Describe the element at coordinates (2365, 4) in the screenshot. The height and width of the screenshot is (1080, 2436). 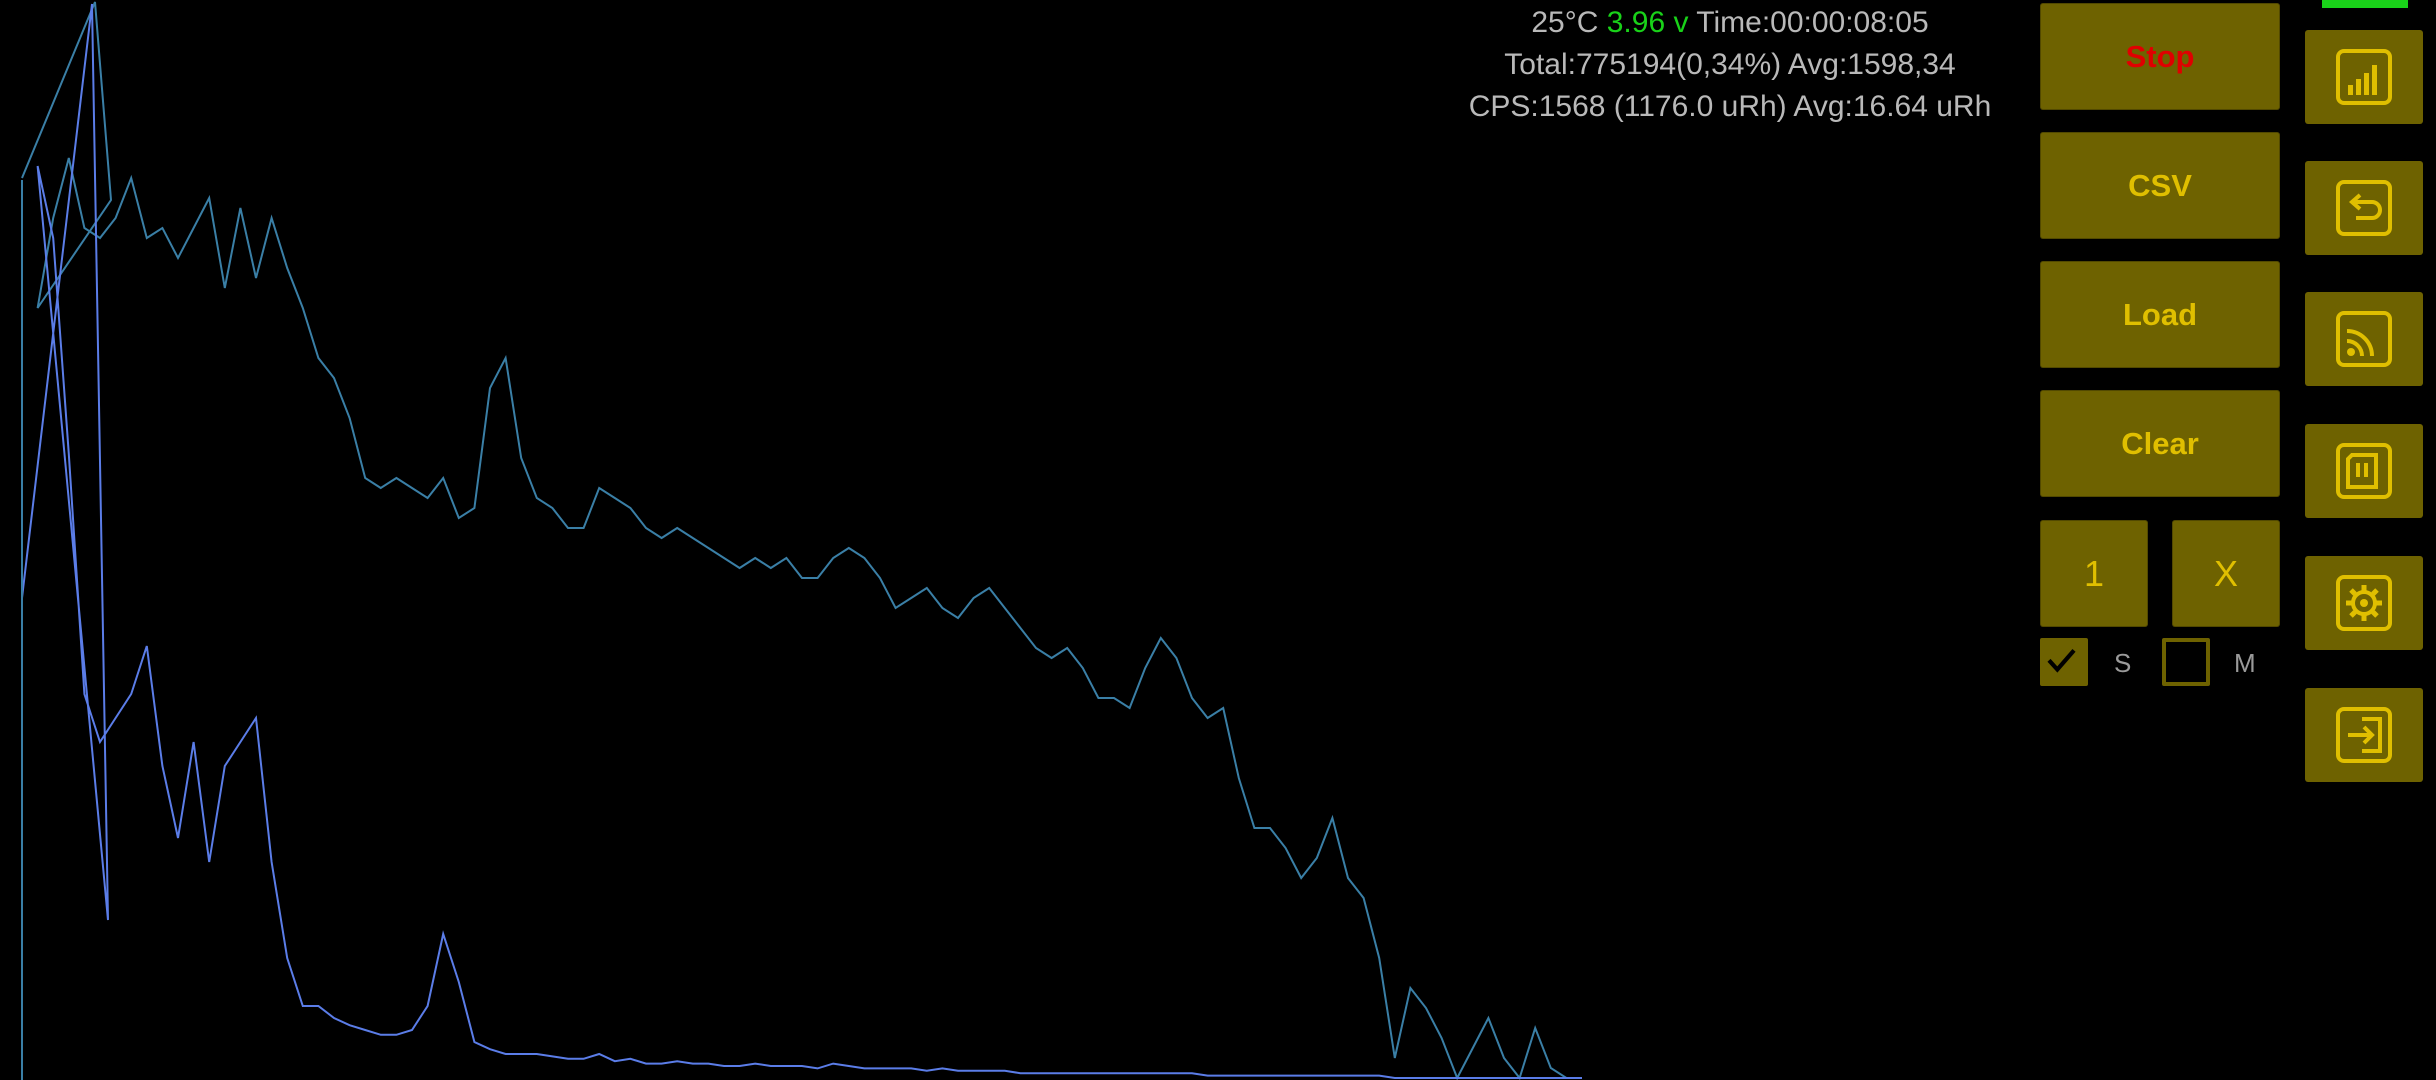
I see `battery-indicator` at that location.